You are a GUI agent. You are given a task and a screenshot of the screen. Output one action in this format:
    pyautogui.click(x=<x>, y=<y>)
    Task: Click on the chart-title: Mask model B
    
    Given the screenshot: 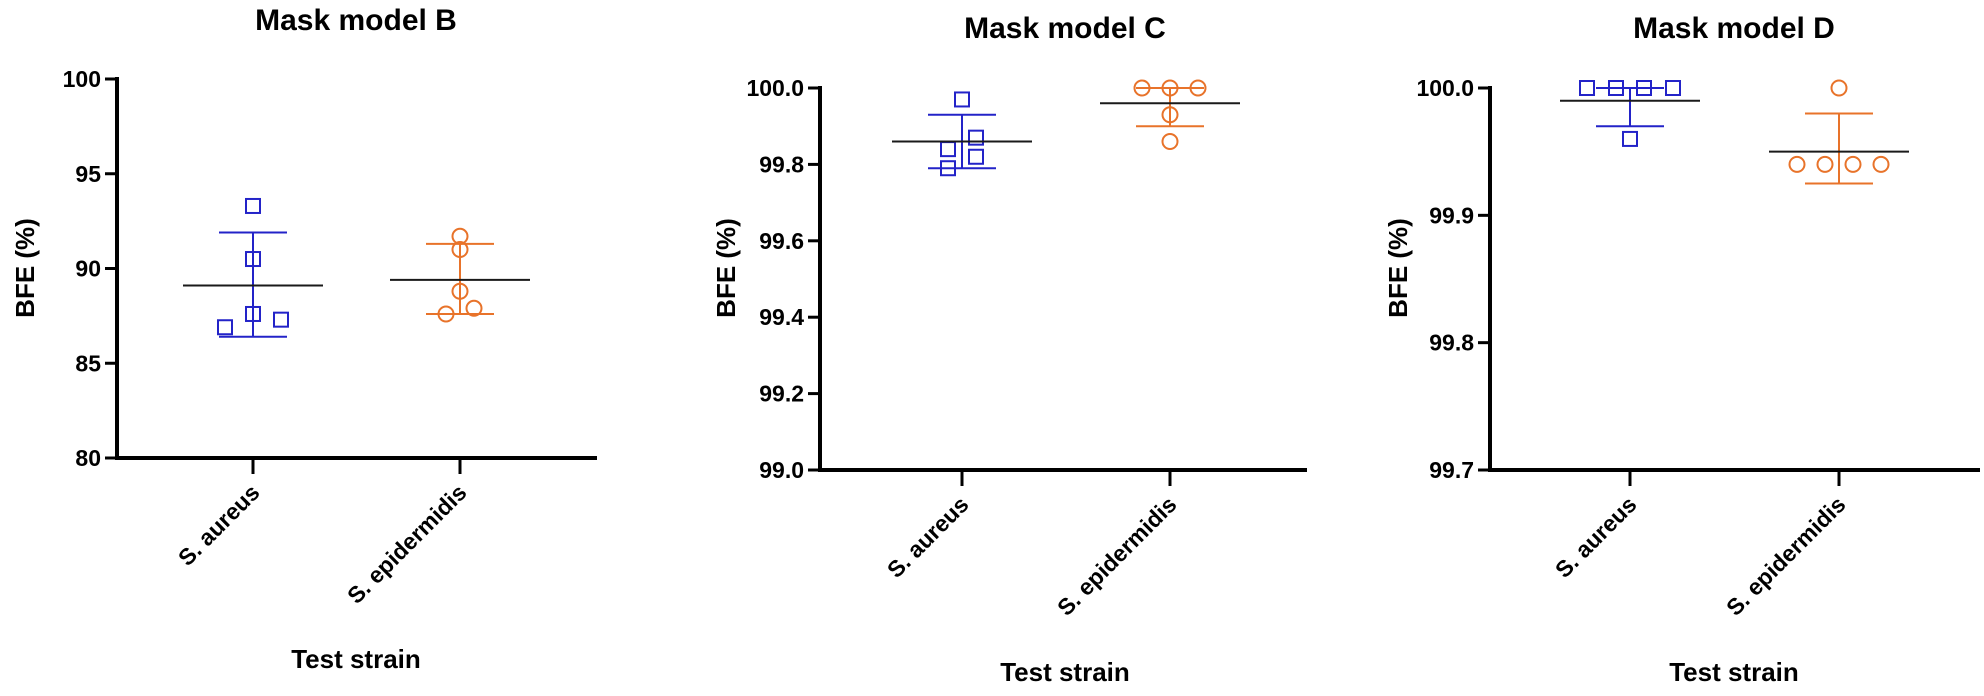 What is the action you would take?
    pyautogui.click(x=356, y=20)
    